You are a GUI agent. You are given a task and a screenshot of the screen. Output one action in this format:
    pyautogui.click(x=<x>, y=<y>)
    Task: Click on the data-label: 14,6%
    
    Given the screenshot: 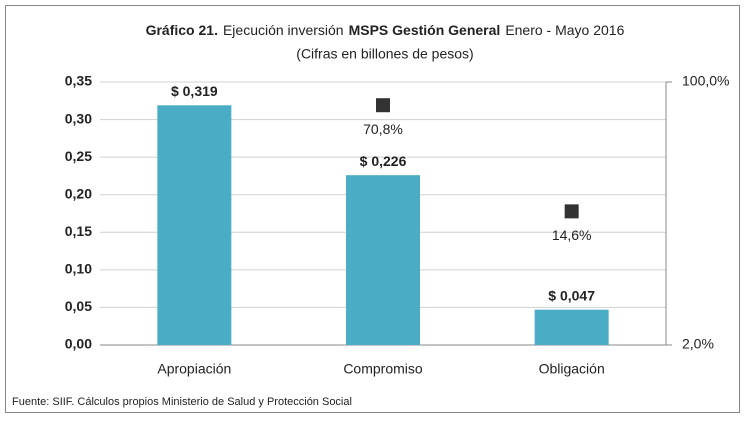 What is the action you would take?
    pyautogui.click(x=572, y=235)
    